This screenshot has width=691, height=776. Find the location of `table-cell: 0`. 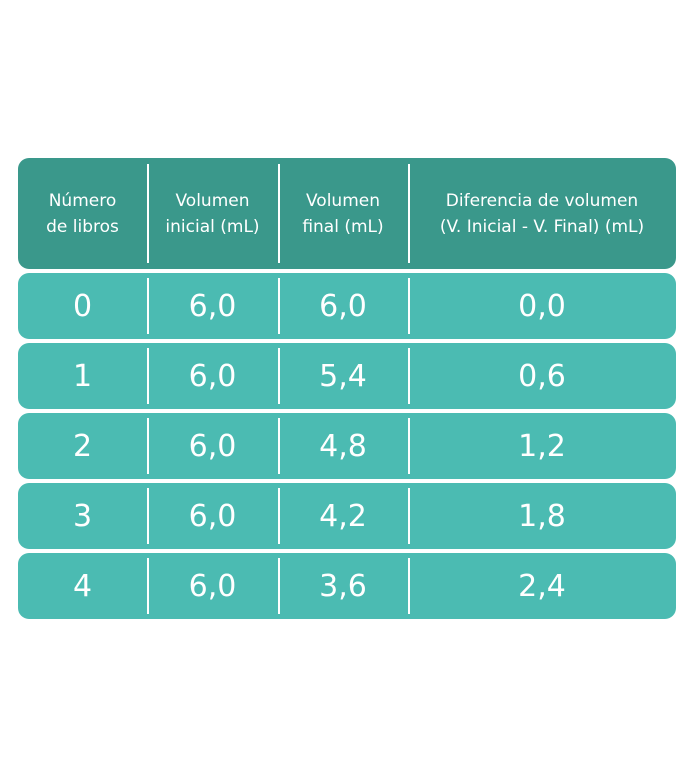

table-cell: 0 is located at coordinates (82, 306).